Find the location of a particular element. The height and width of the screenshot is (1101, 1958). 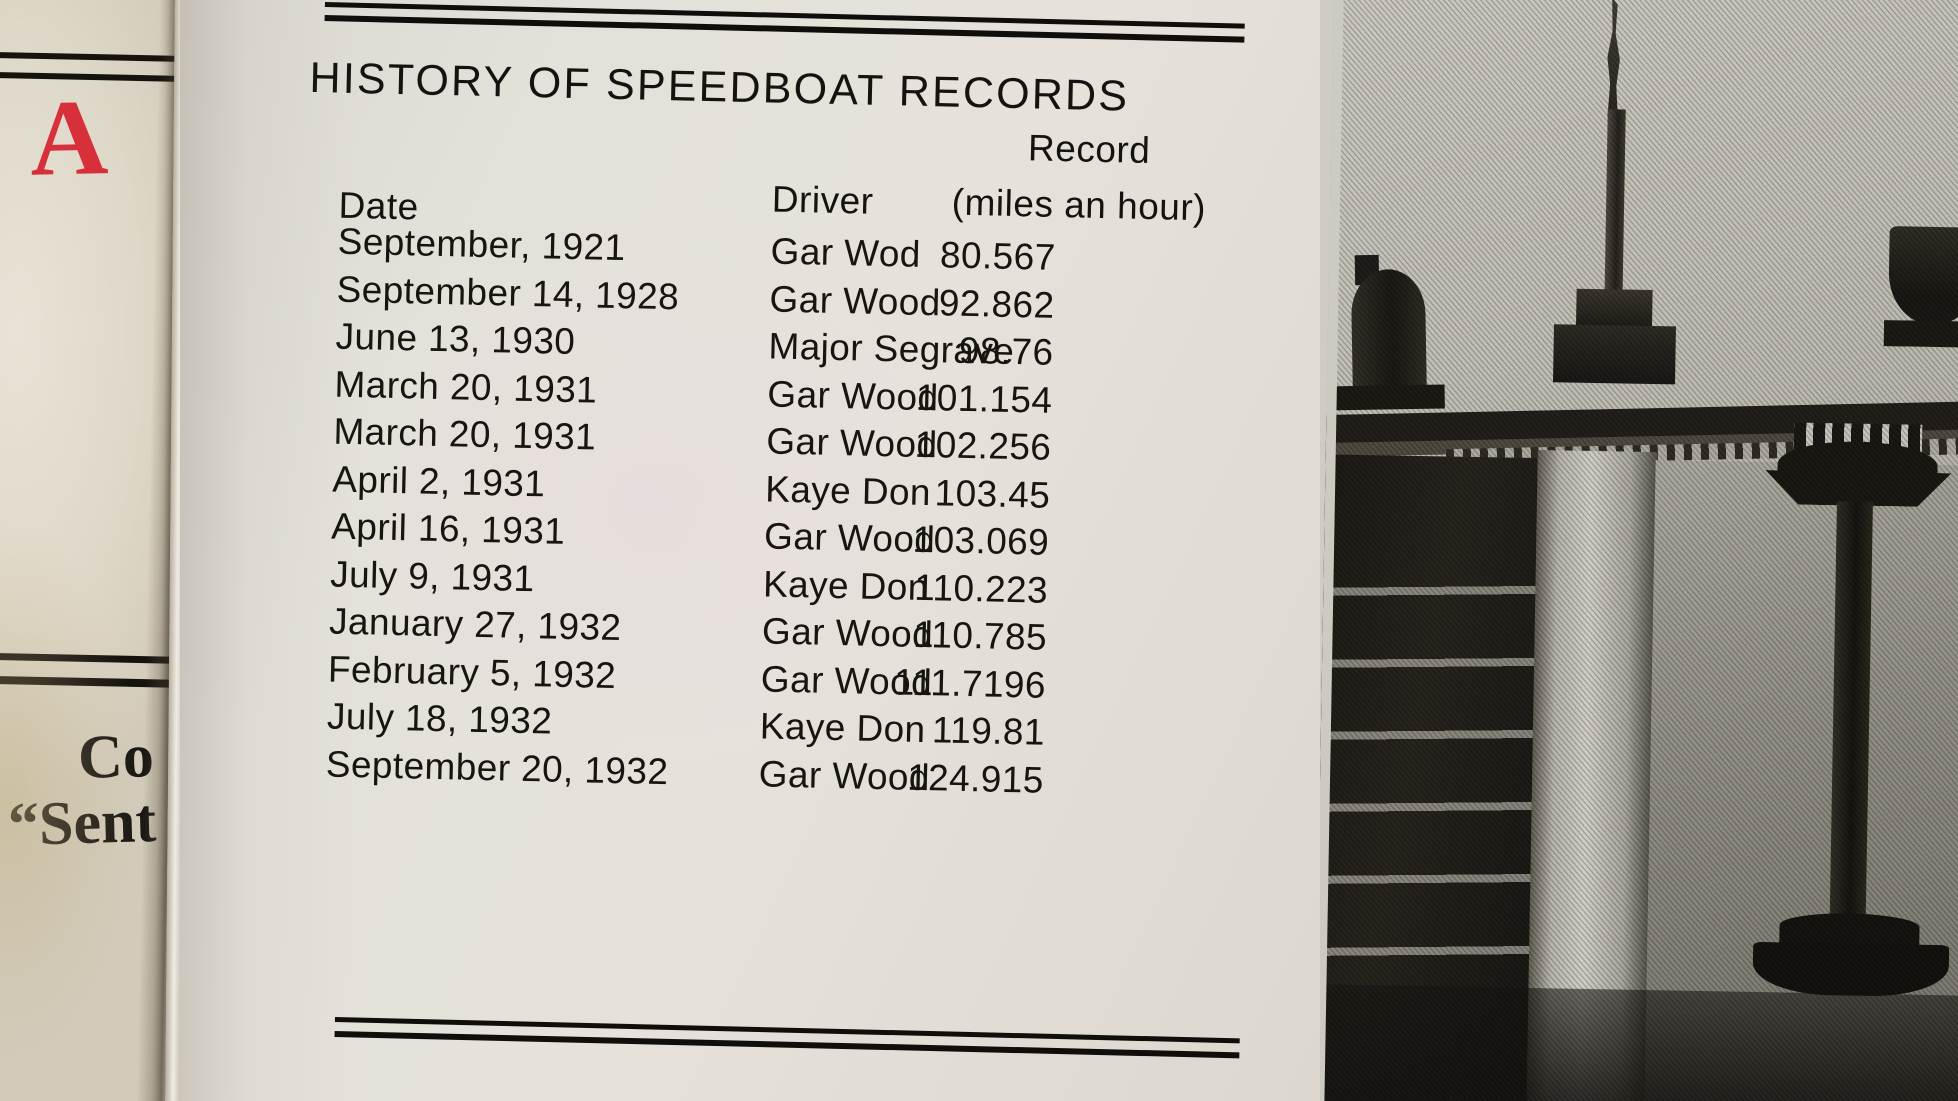

drop-cap-letter: A is located at coordinates (69, 138).